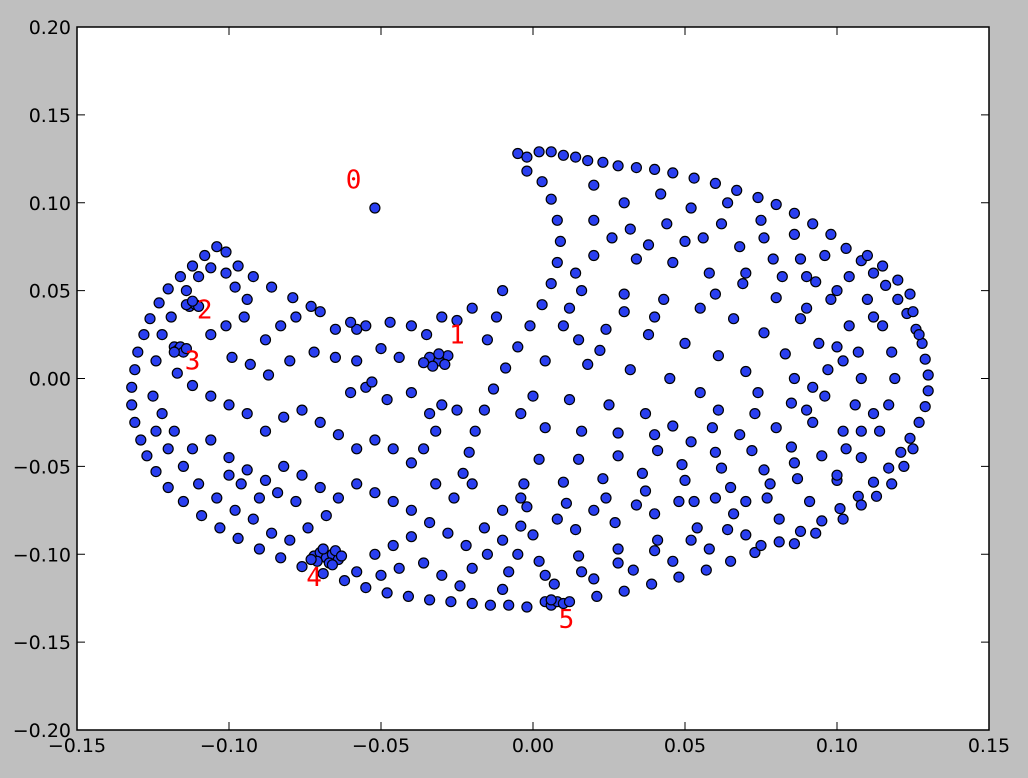 This screenshot has width=1028, height=778. What do you see at coordinates (50, 204) in the screenshot?
I see `y-tick-label: 0.10` at bounding box center [50, 204].